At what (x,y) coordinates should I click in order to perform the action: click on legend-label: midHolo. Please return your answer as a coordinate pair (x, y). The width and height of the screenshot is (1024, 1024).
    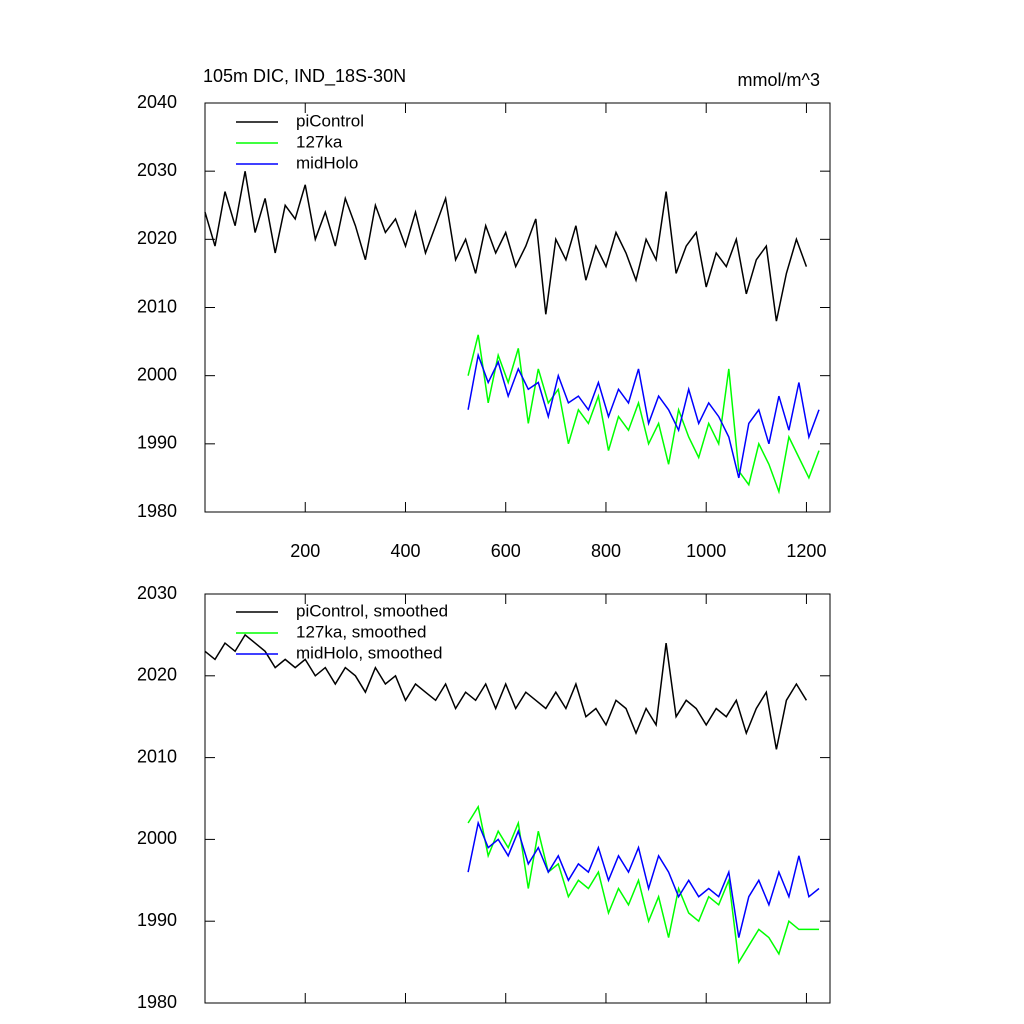
    Looking at the image, I should click on (327, 162).